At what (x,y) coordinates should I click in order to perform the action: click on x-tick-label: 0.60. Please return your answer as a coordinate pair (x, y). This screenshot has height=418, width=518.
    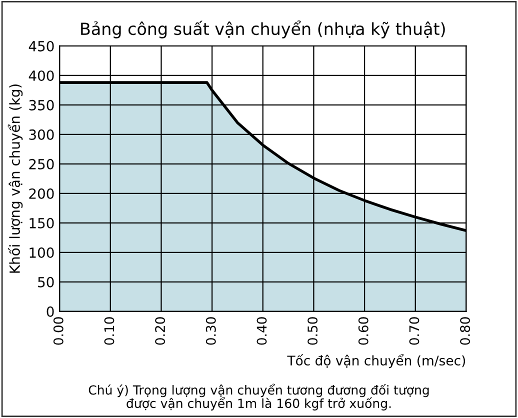
    Looking at the image, I should click on (363, 331).